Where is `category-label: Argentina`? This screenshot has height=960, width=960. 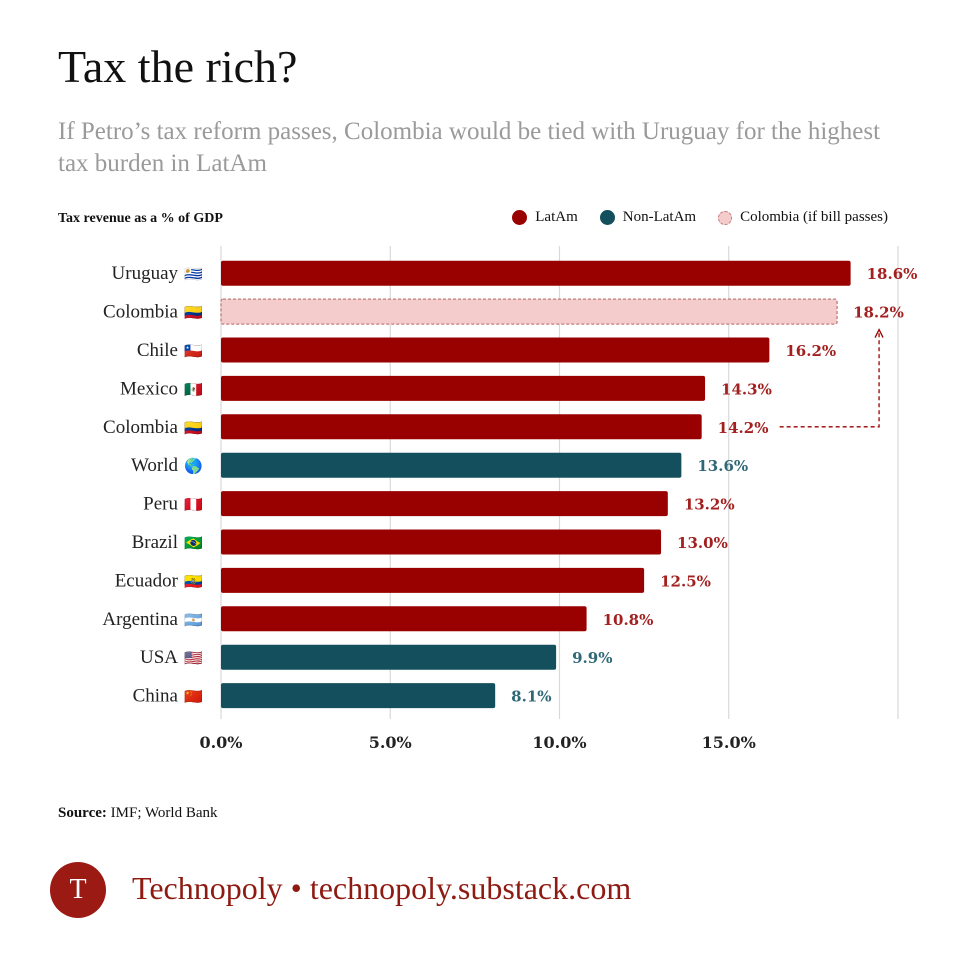
category-label: Argentina is located at coordinates (140, 619).